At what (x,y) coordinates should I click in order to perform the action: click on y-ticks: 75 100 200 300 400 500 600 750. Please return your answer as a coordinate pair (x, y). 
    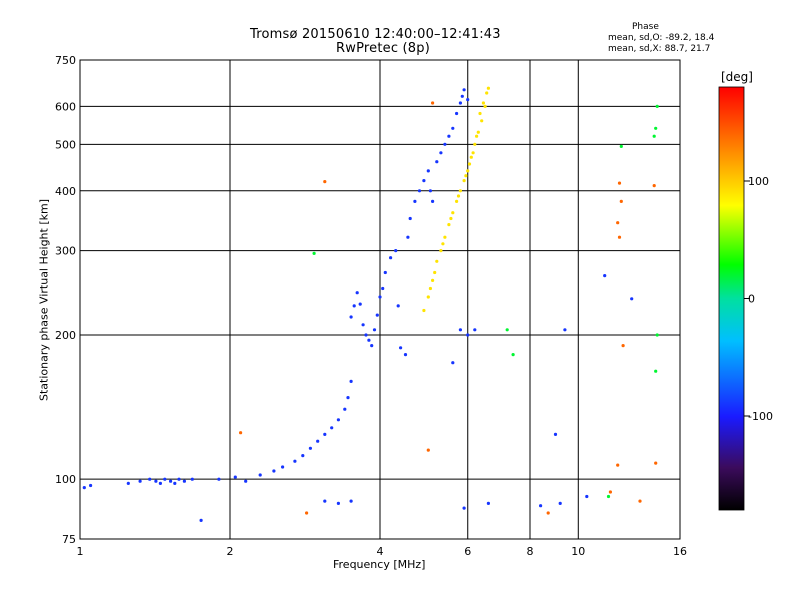
    Looking at the image, I should click on (65, 300).